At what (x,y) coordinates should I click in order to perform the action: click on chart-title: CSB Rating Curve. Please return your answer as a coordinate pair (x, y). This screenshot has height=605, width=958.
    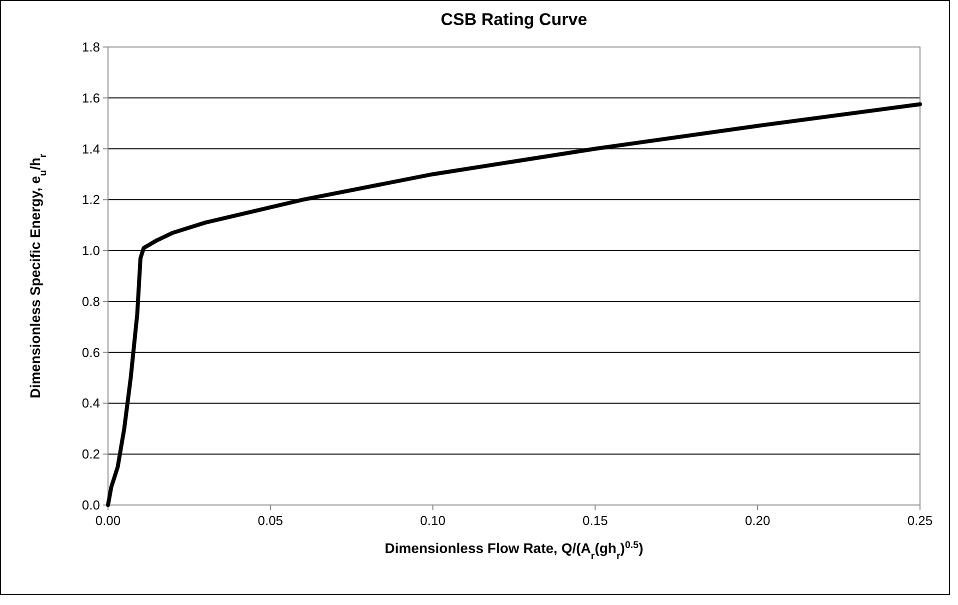
    Looking at the image, I should click on (514, 19).